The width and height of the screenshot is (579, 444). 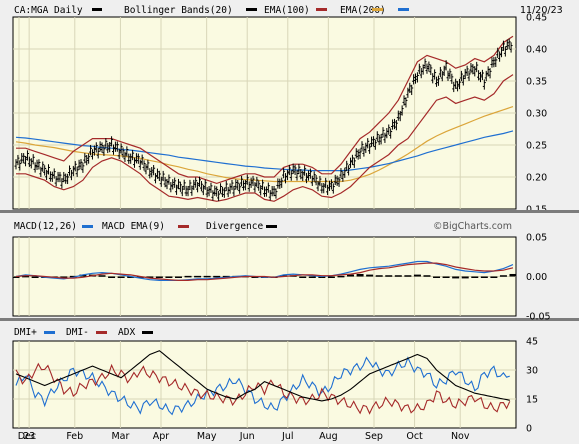 I want to click on legend-item: EMA(200), so click(x=363, y=10).